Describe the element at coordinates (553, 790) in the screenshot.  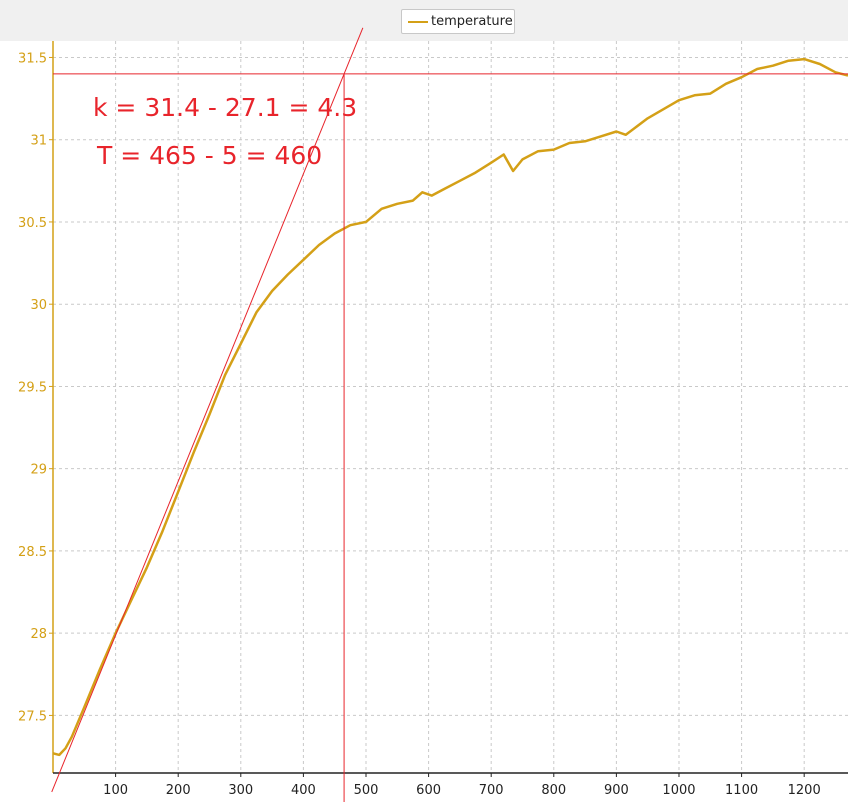
I see `x-tick-label: 800` at that location.